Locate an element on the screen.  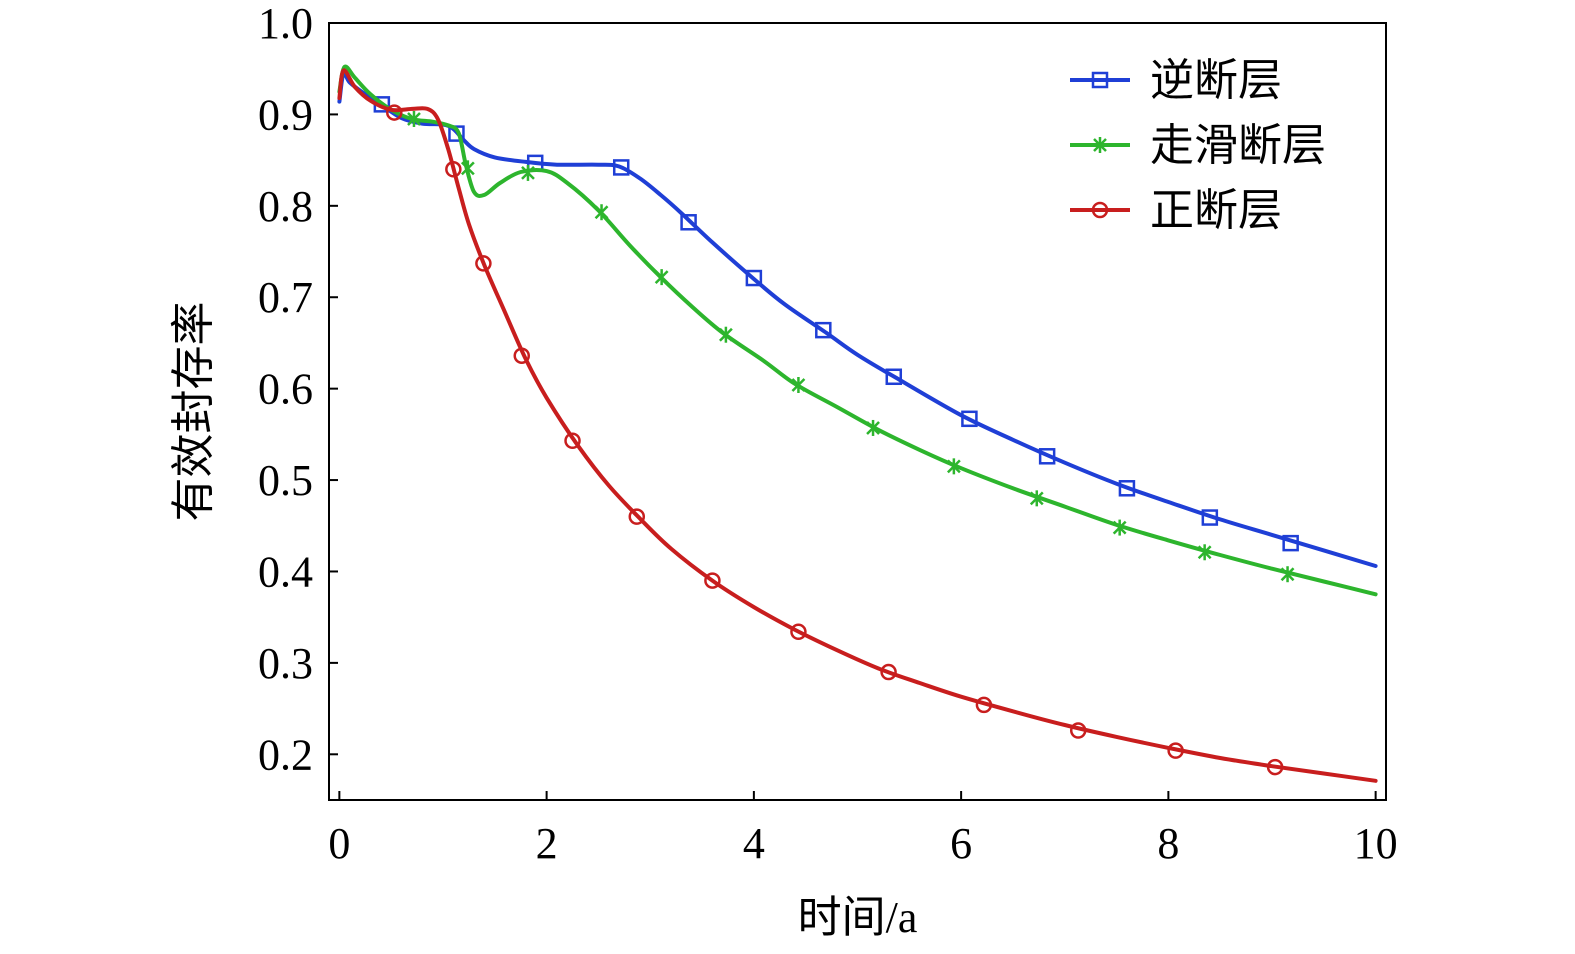
y-tick-label: 0.7 is located at coordinates (285, 297).